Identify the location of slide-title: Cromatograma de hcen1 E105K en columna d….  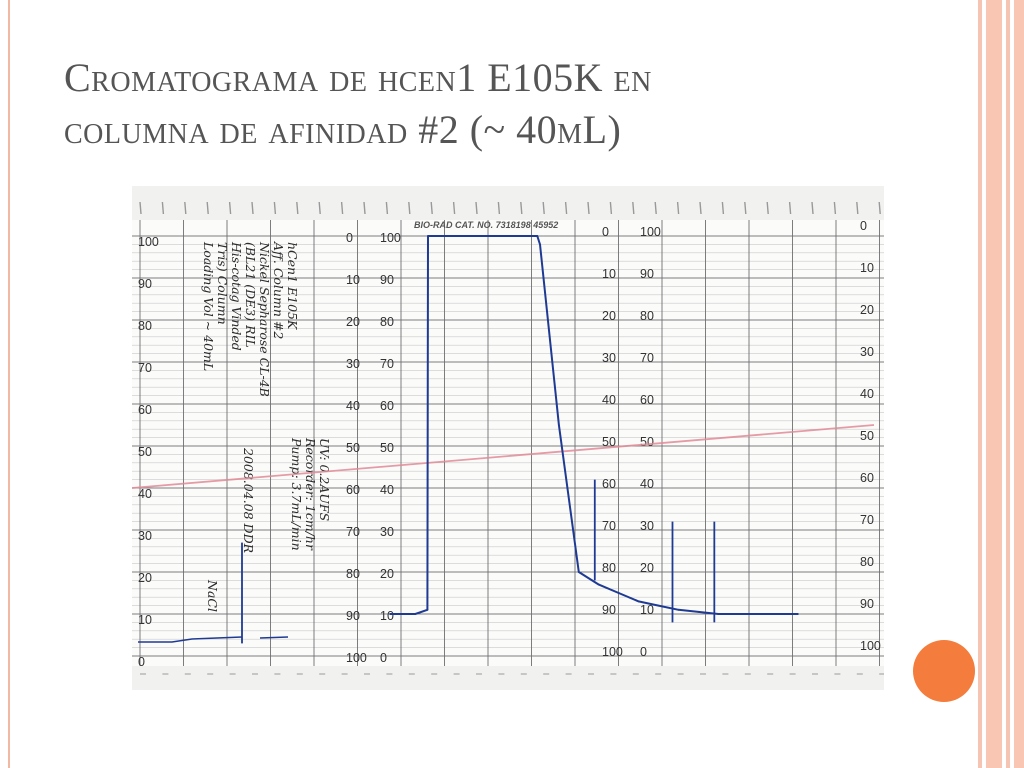
(504, 104).